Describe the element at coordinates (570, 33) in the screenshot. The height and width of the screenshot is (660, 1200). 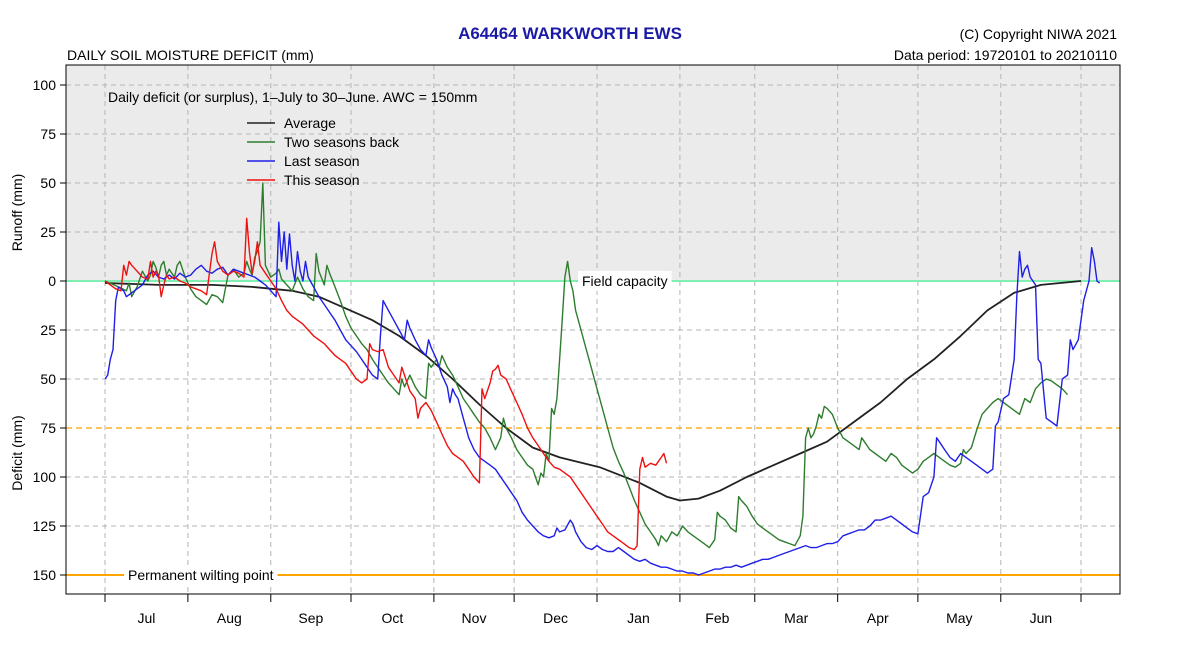
I see `chart-title: A64464 WARKWORTH EWS` at that location.